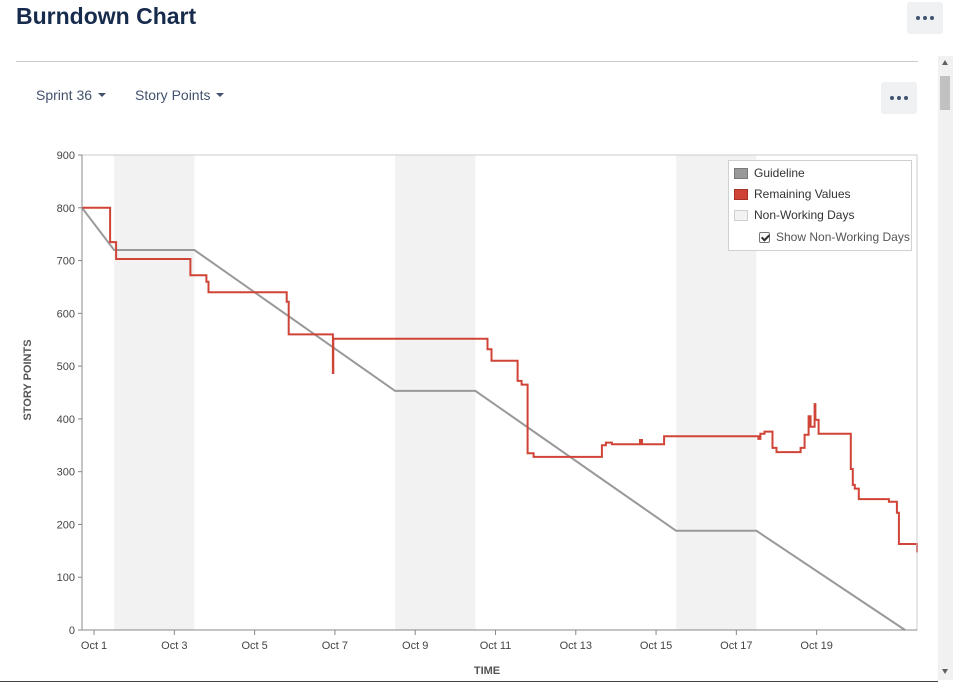 This screenshot has height=683, width=953. I want to click on x-axis-label: TIME, so click(487, 671).